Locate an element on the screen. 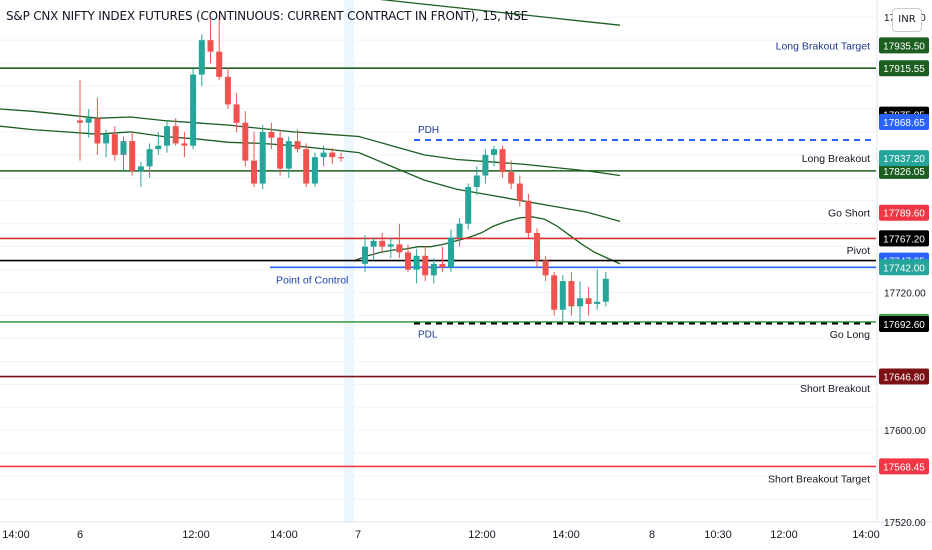 The height and width of the screenshot is (550, 932). x-tick-label: 10:30 is located at coordinates (718, 535).